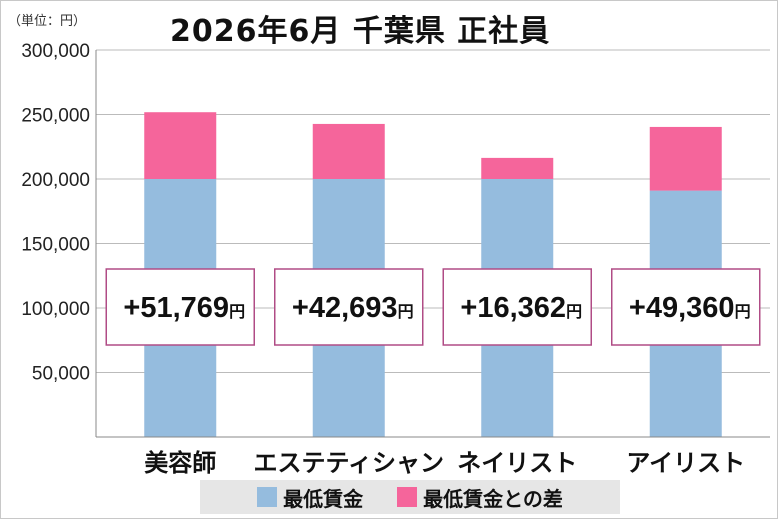 This screenshot has height=521, width=780. What do you see at coordinates (433, 307) in the screenshot?
I see `annotations: +51,769円 +42,693円 +16,362円 +49,360円` at bounding box center [433, 307].